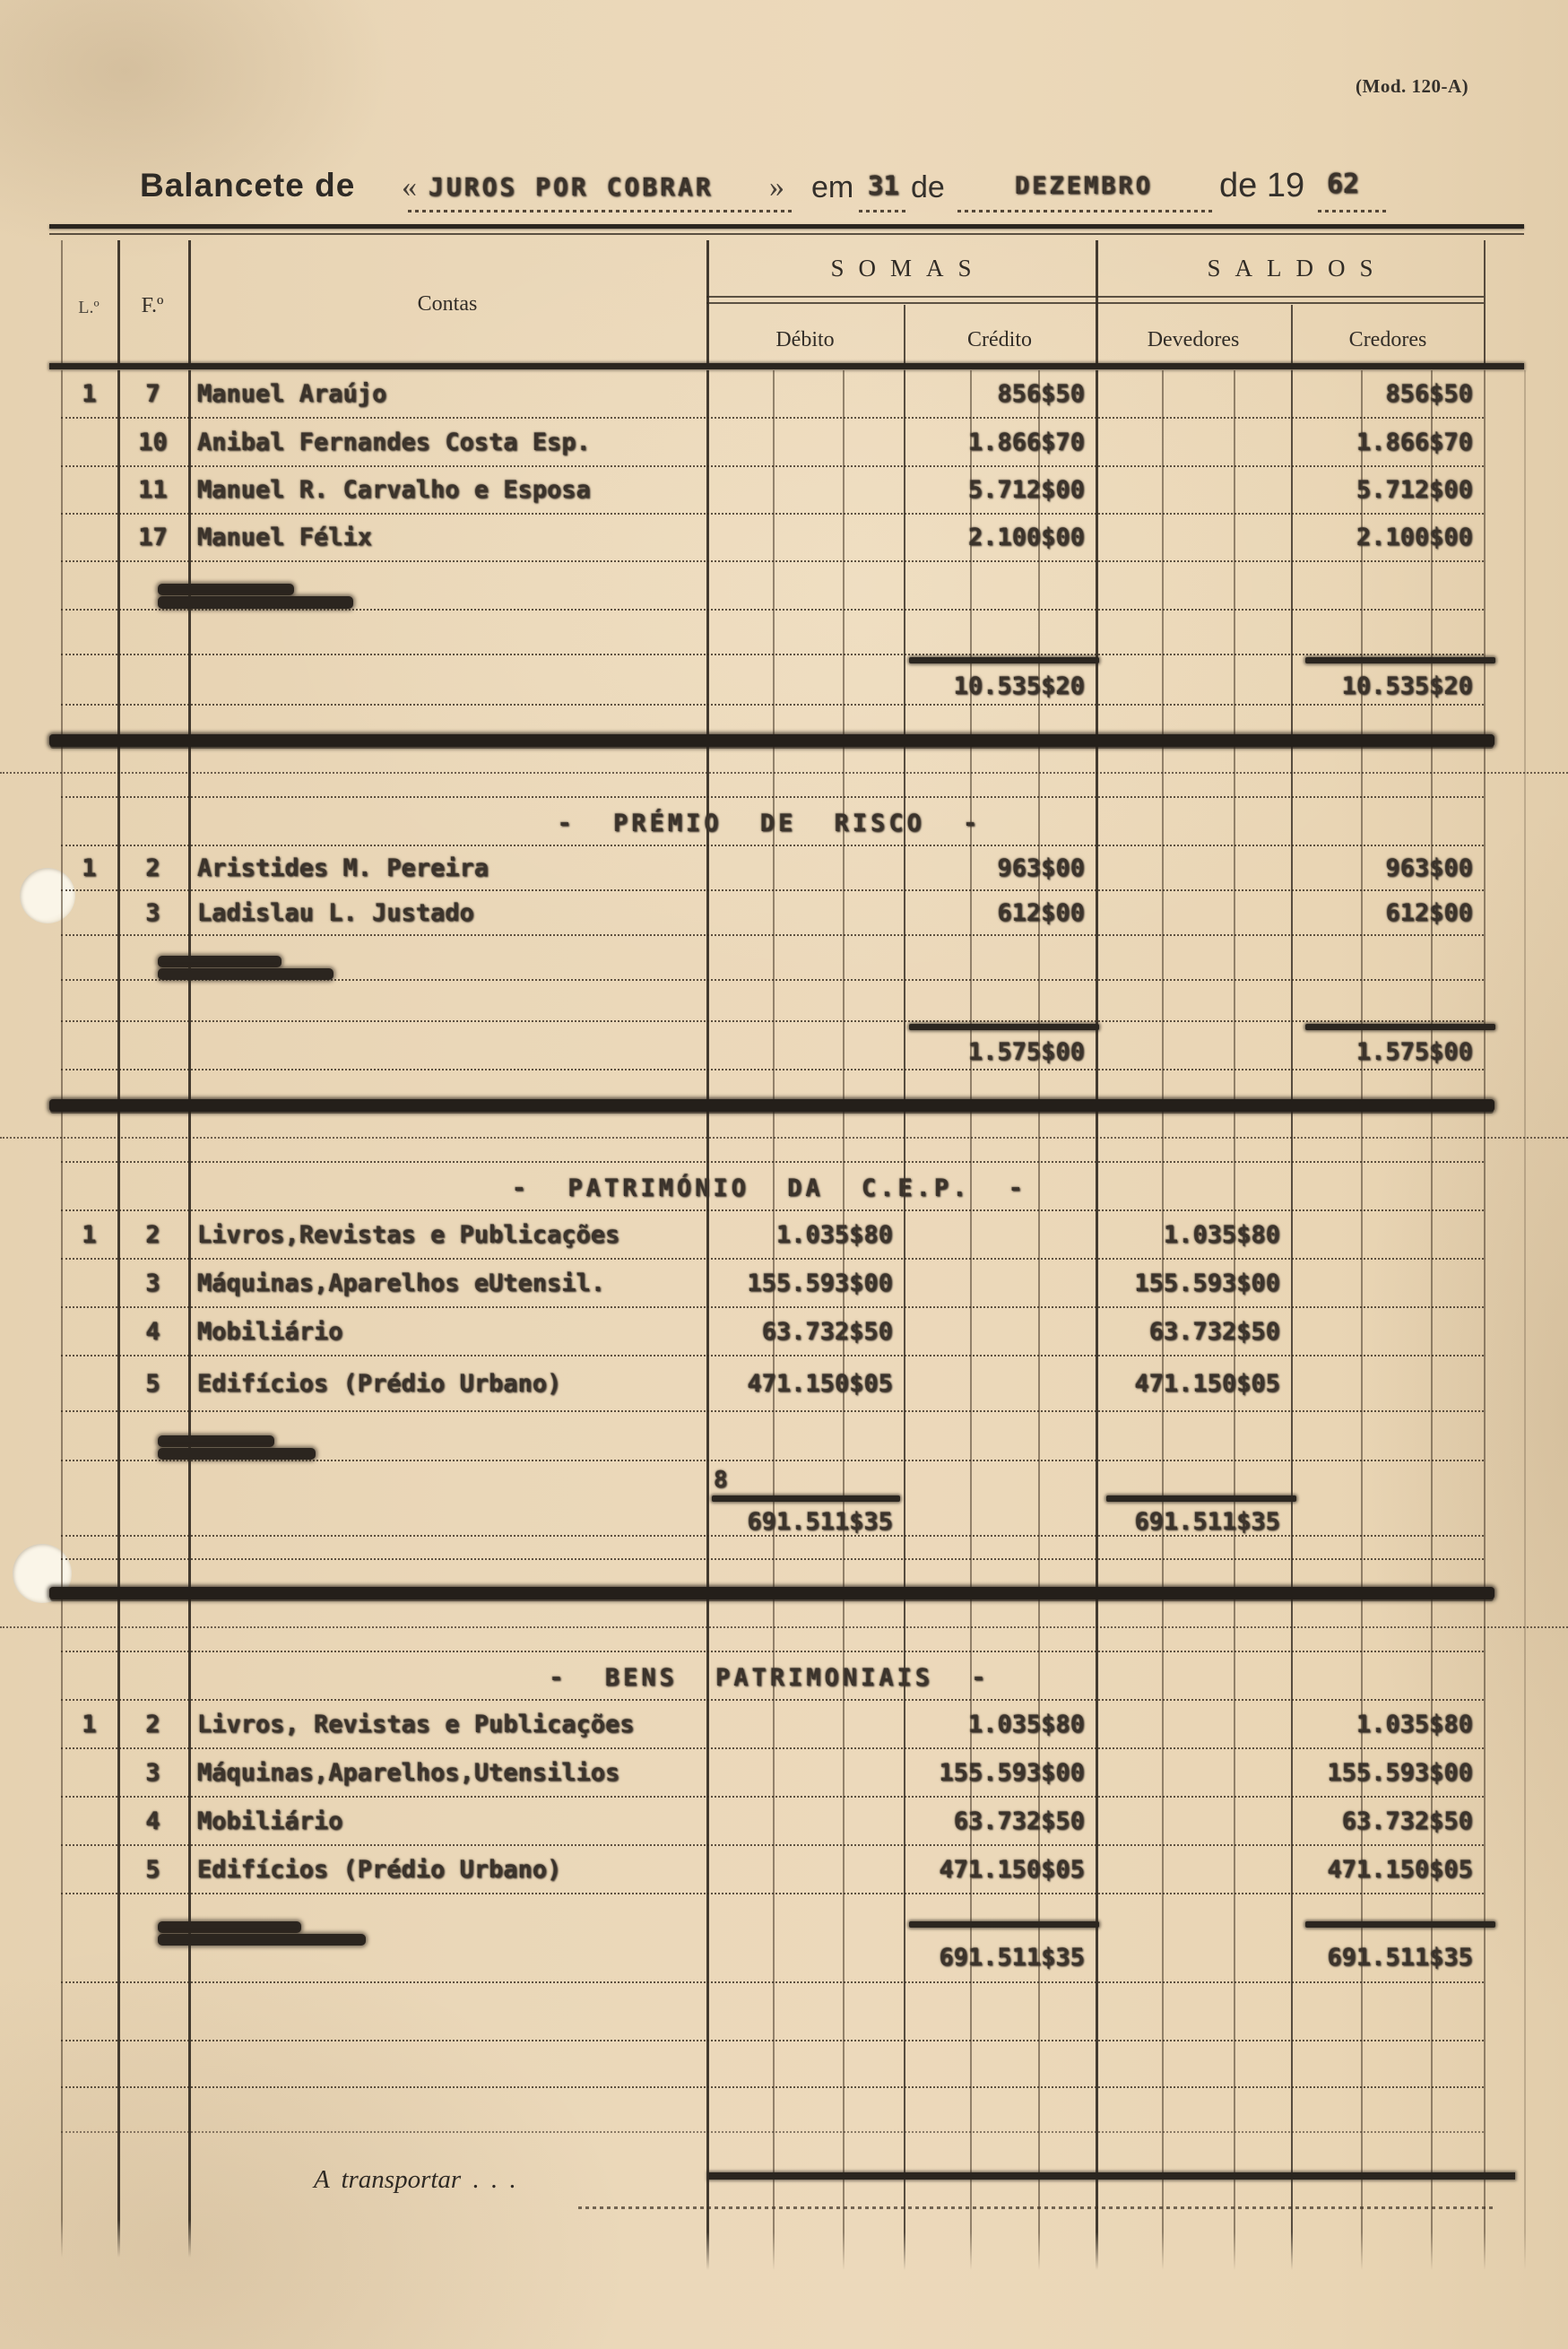  What do you see at coordinates (820, 1522) in the screenshot?
I see `debito-total: 691.511$35` at bounding box center [820, 1522].